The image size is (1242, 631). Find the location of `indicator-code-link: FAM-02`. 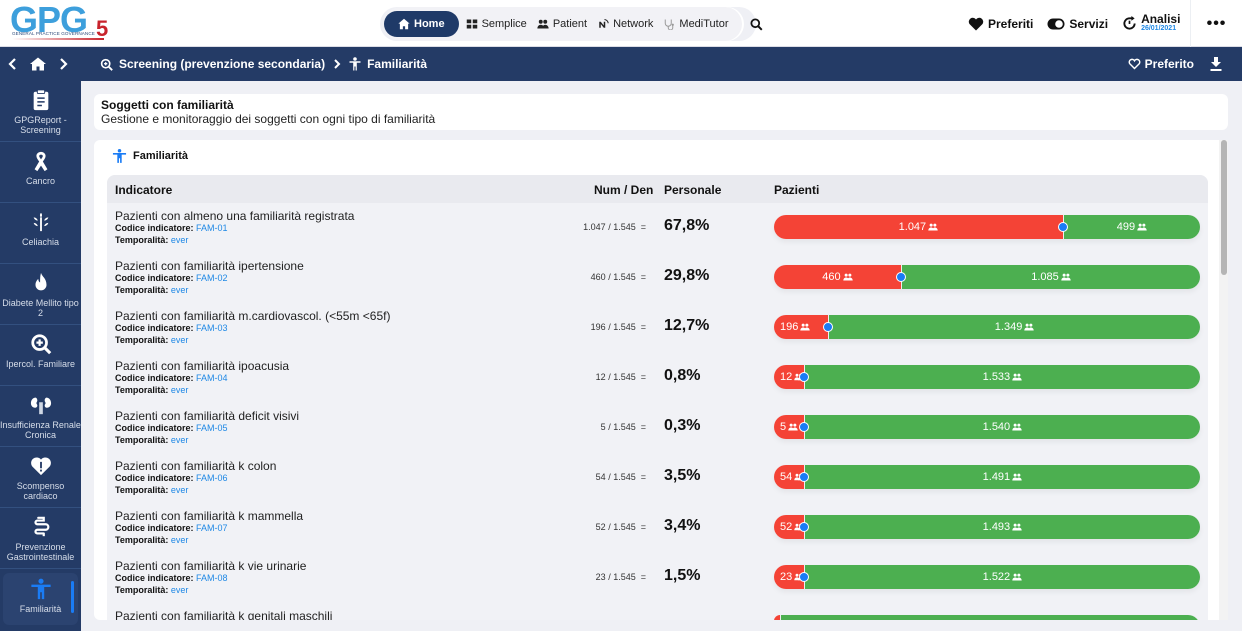

indicator-code-link: FAM-02 is located at coordinates (212, 278).